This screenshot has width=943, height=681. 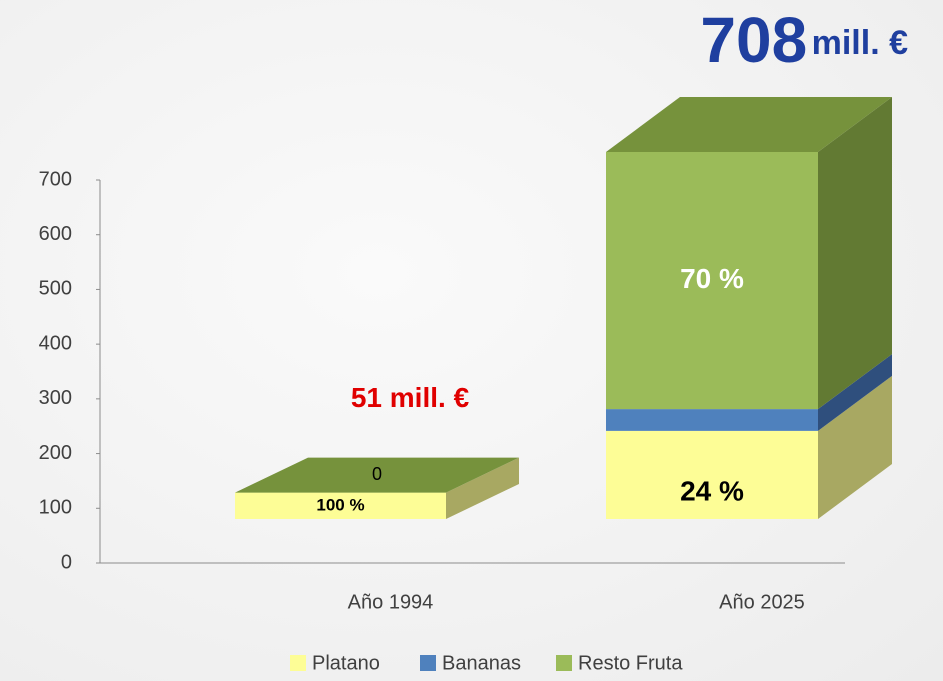 What do you see at coordinates (55, 343) in the screenshot?
I see `y-tick-label: 400` at bounding box center [55, 343].